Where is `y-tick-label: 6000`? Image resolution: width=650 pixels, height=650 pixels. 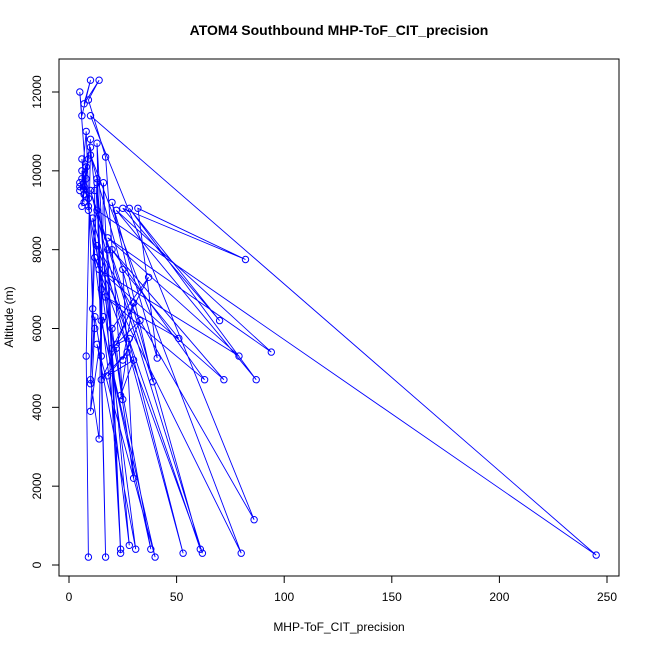
y-tick-label: 6000 is located at coordinates (37, 328).